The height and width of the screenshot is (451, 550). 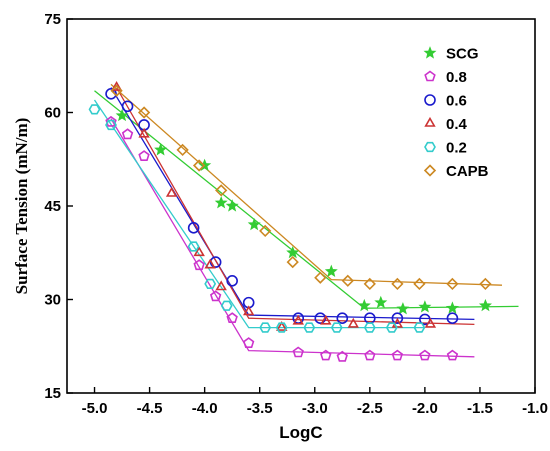 What do you see at coordinates (535, 408) in the screenshot?
I see `x-tick-label: -1.0` at bounding box center [535, 408].